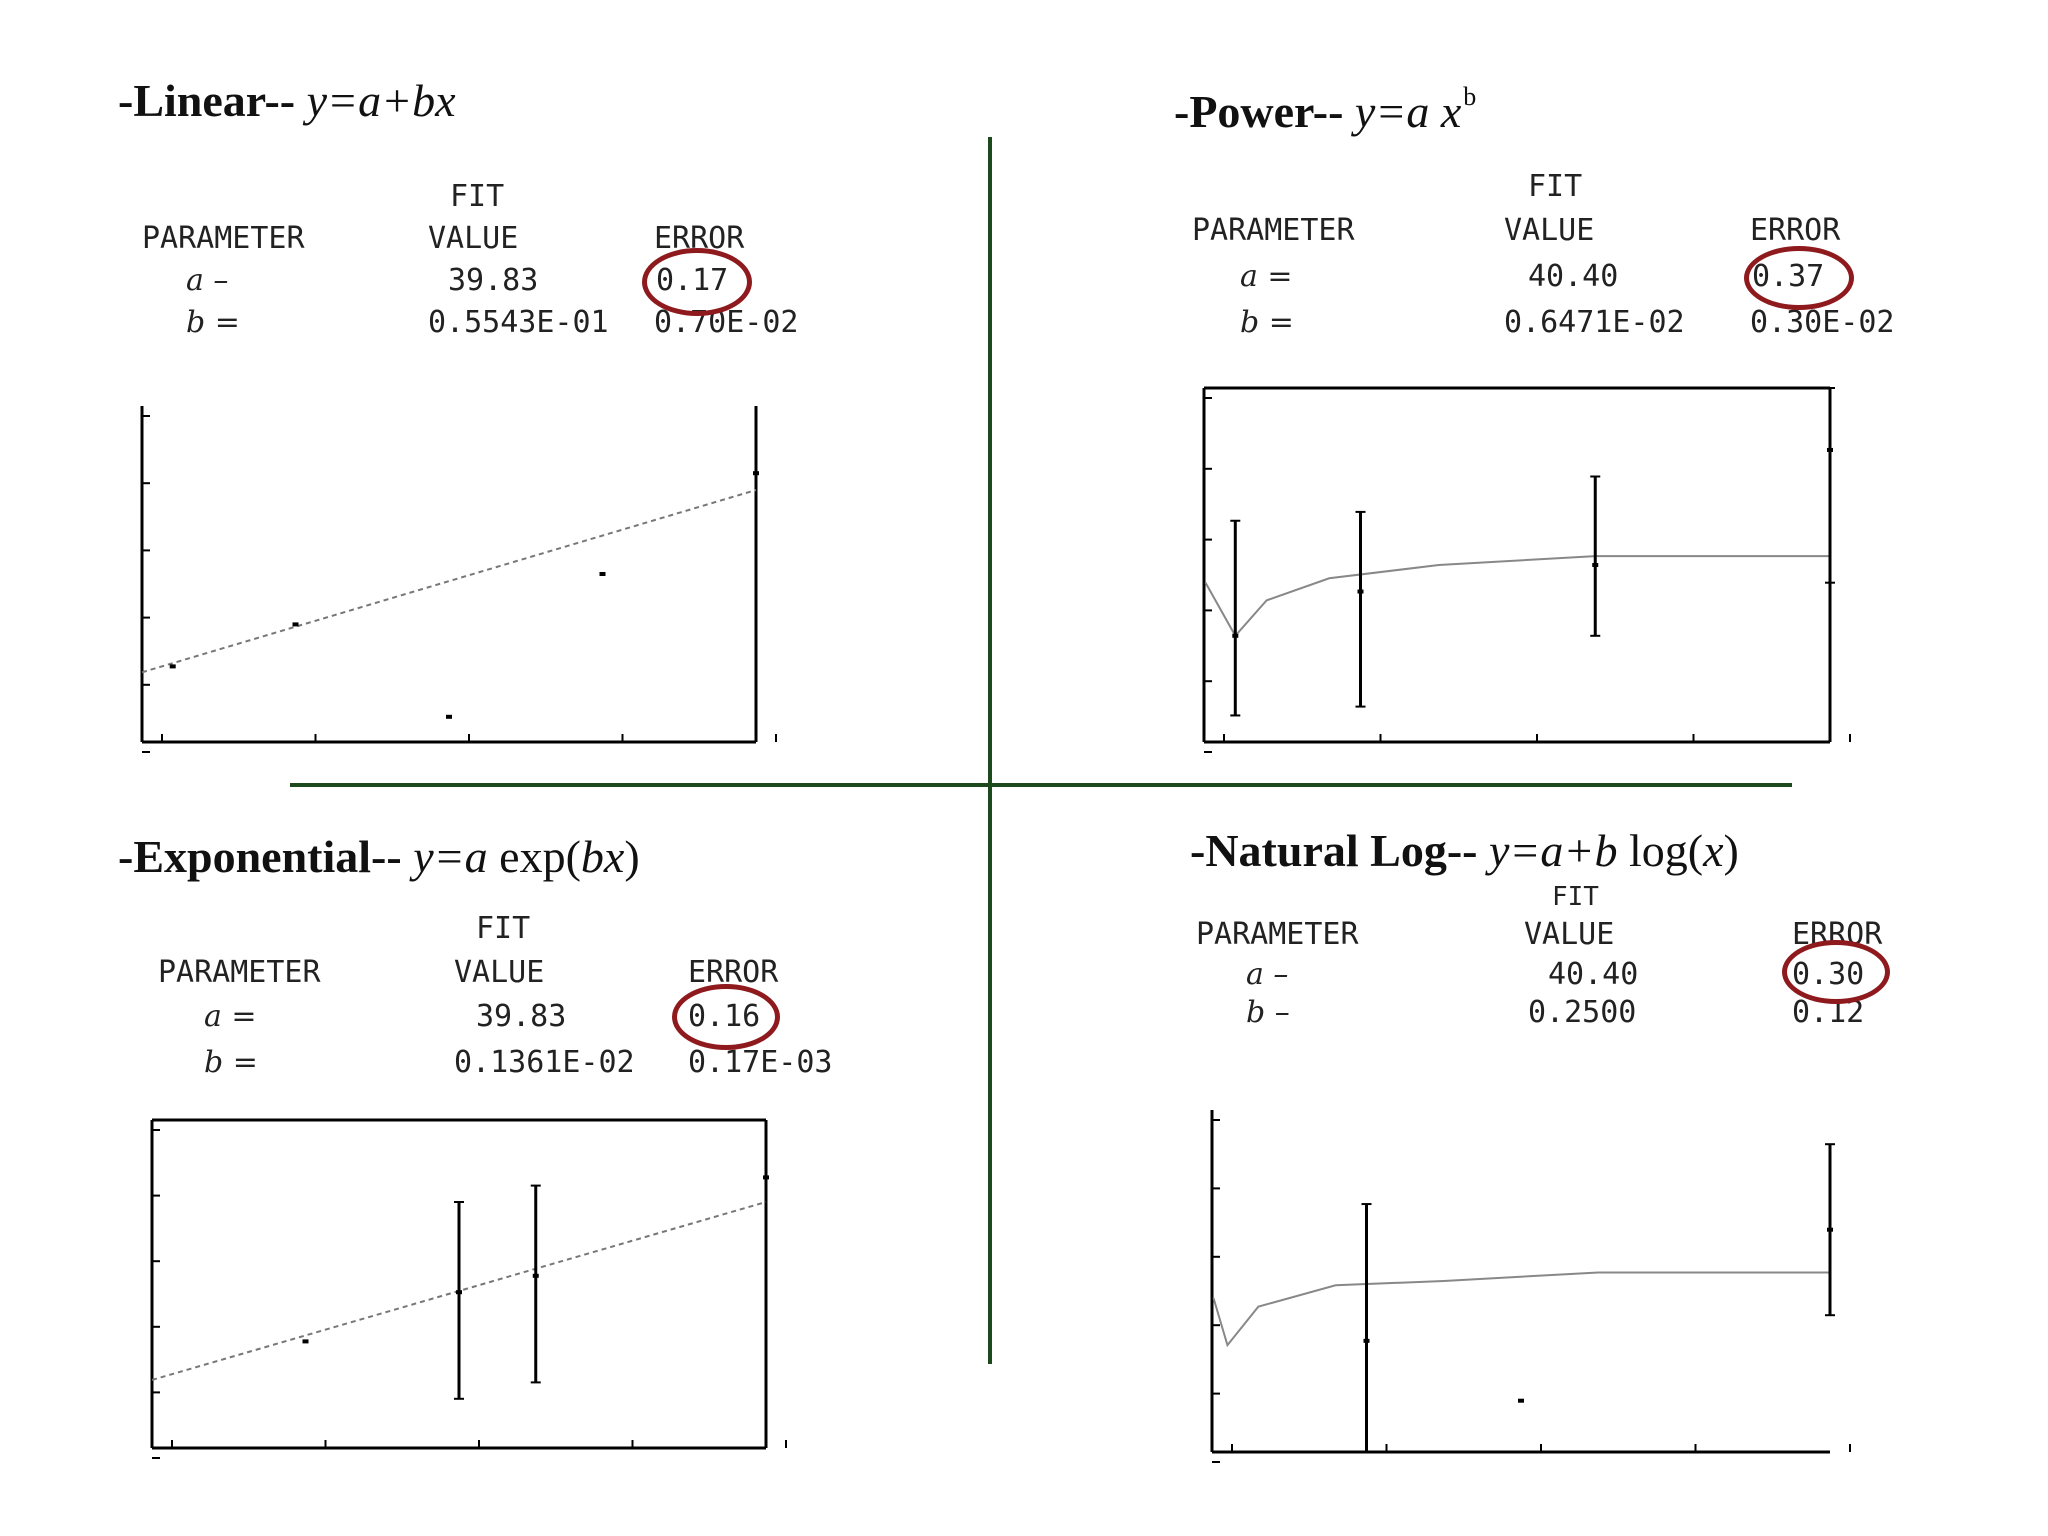 This screenshot has height=1536, width=2048. What do you see at coordinates (760, 1062) in the screenshot?
I see `param-b-error: 0.17E-03` at bounding box center [760, 1062].